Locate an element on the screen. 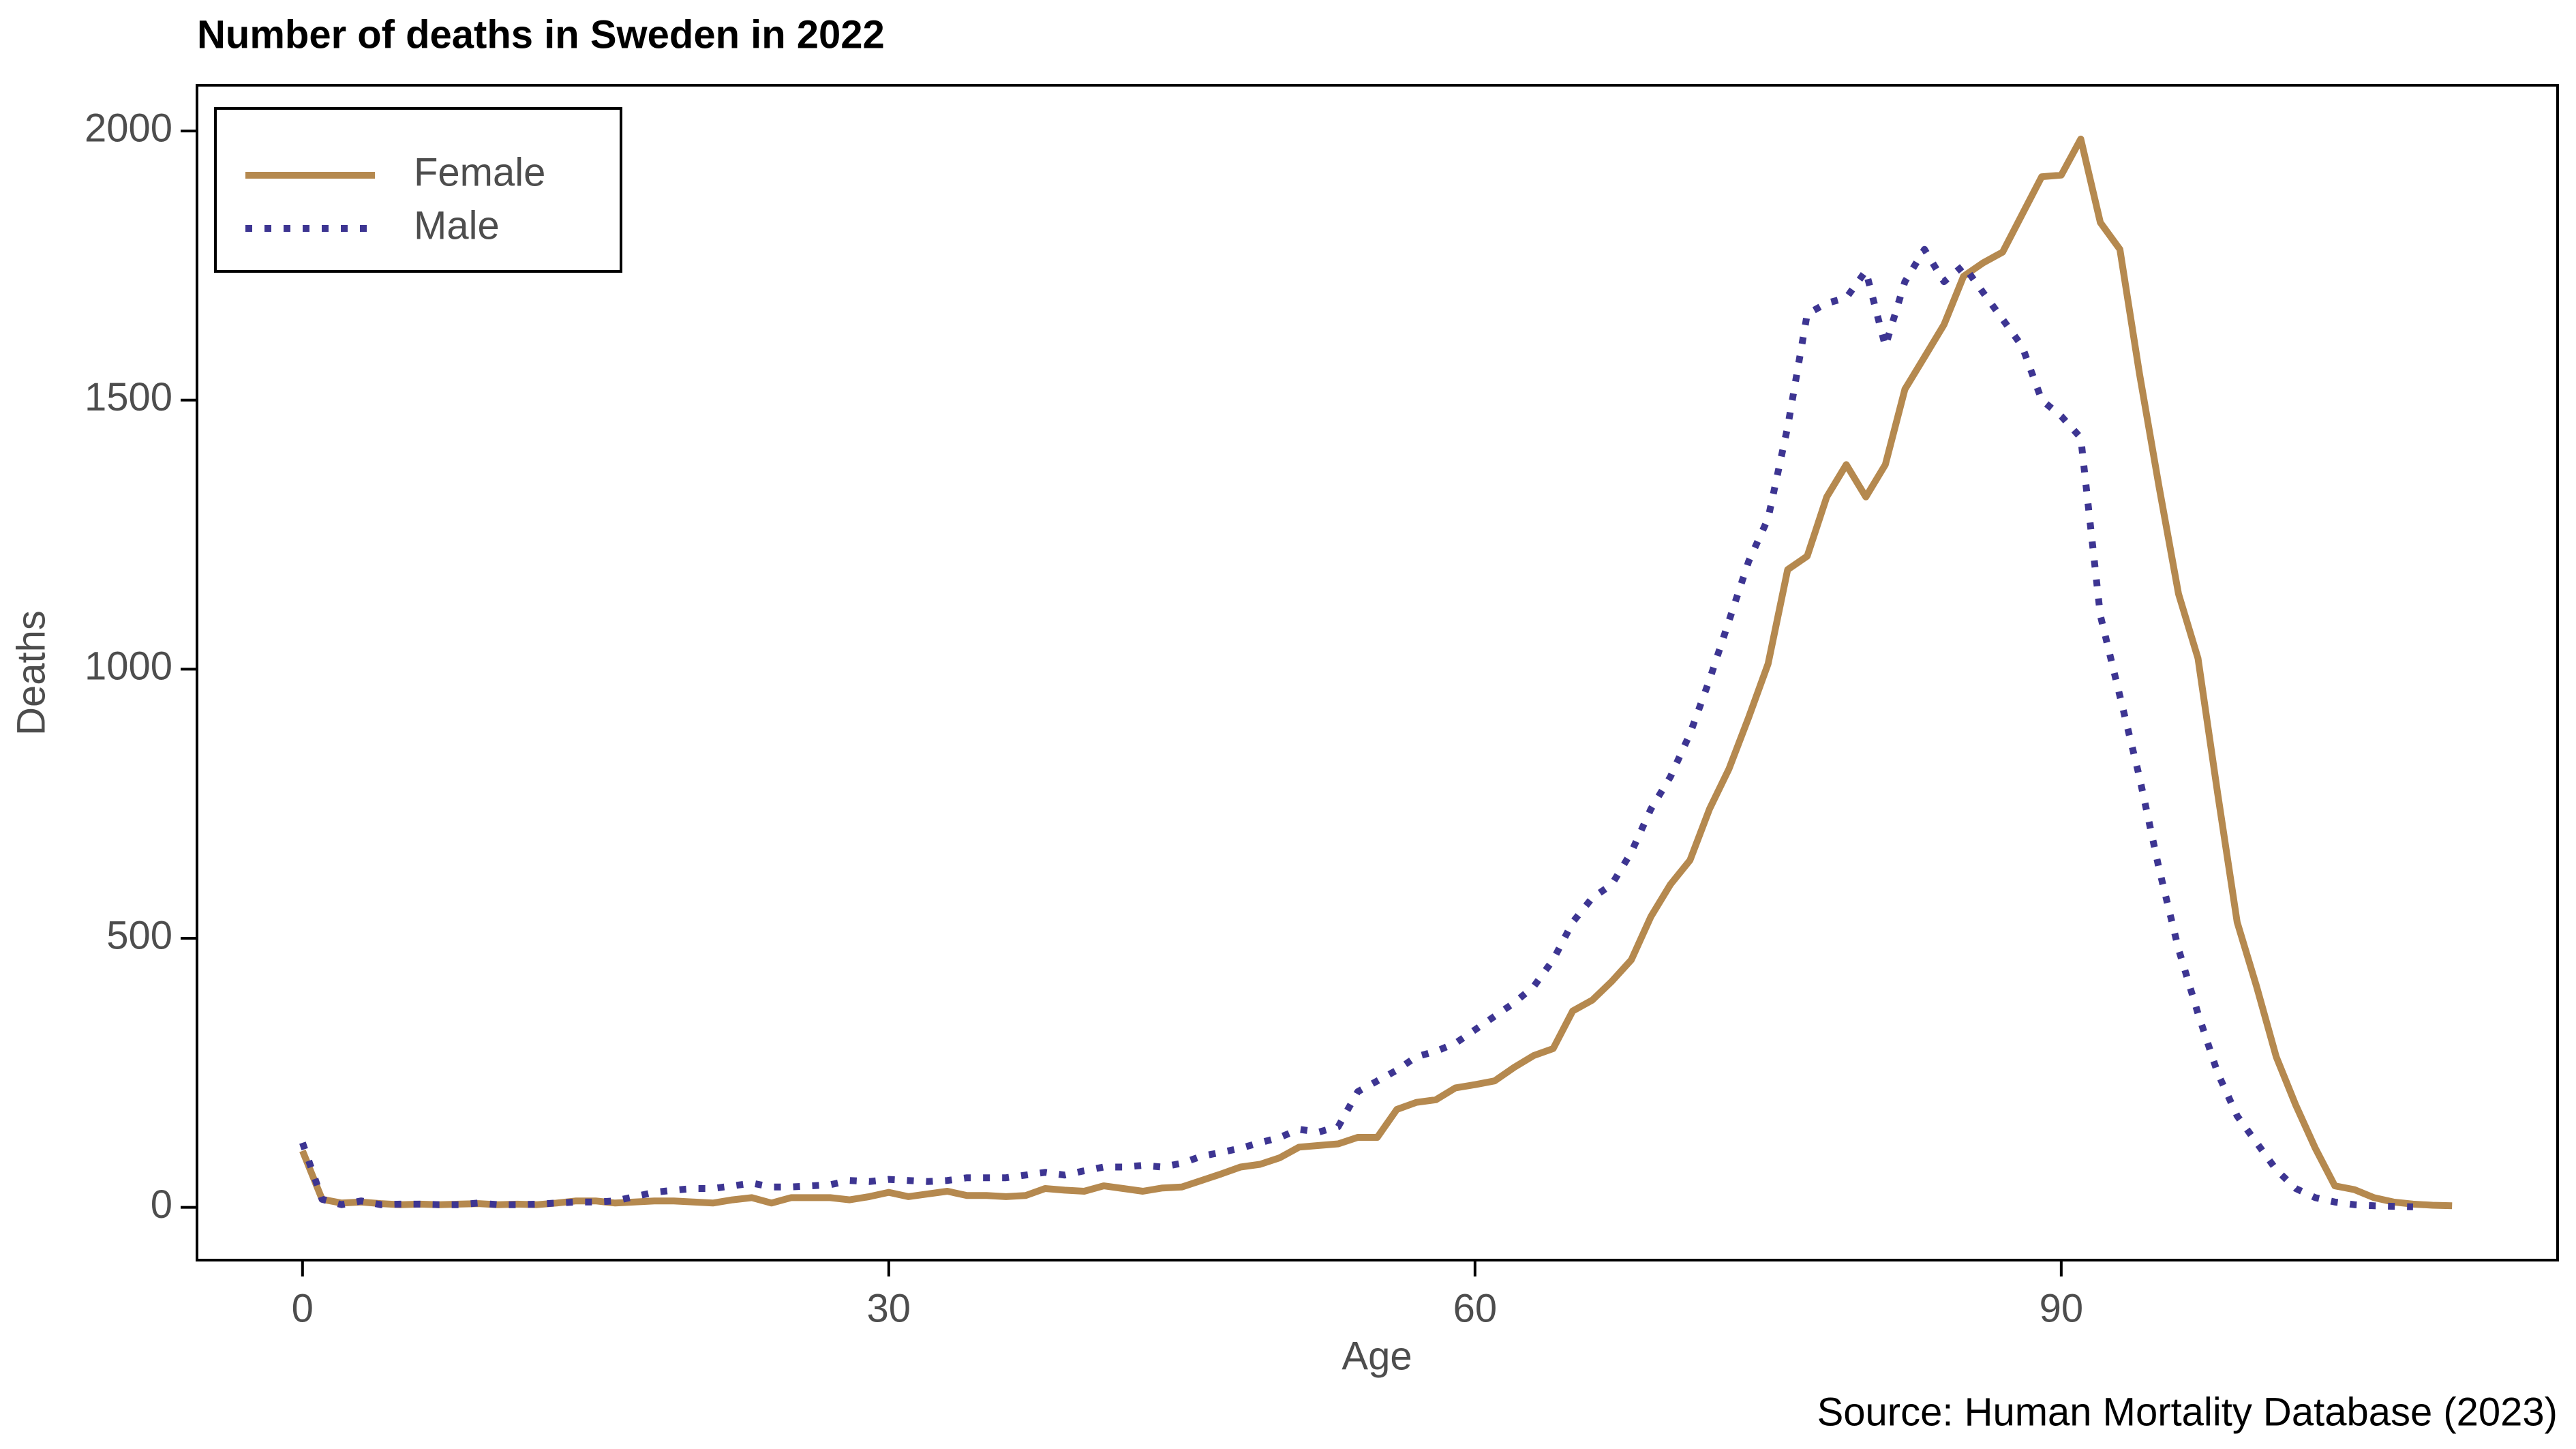  y-axis-label: Deaths is located at coordinates (31, 673).